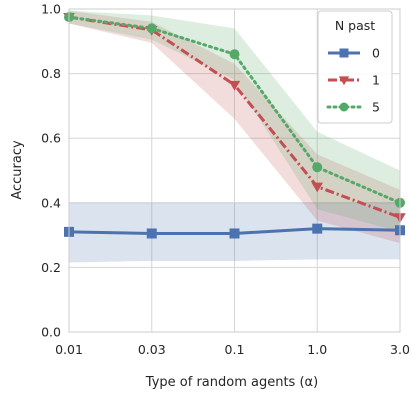 This screenshot has width=412, height=394. I want to click on legend: N past 0 1 5, so click(355, 67).